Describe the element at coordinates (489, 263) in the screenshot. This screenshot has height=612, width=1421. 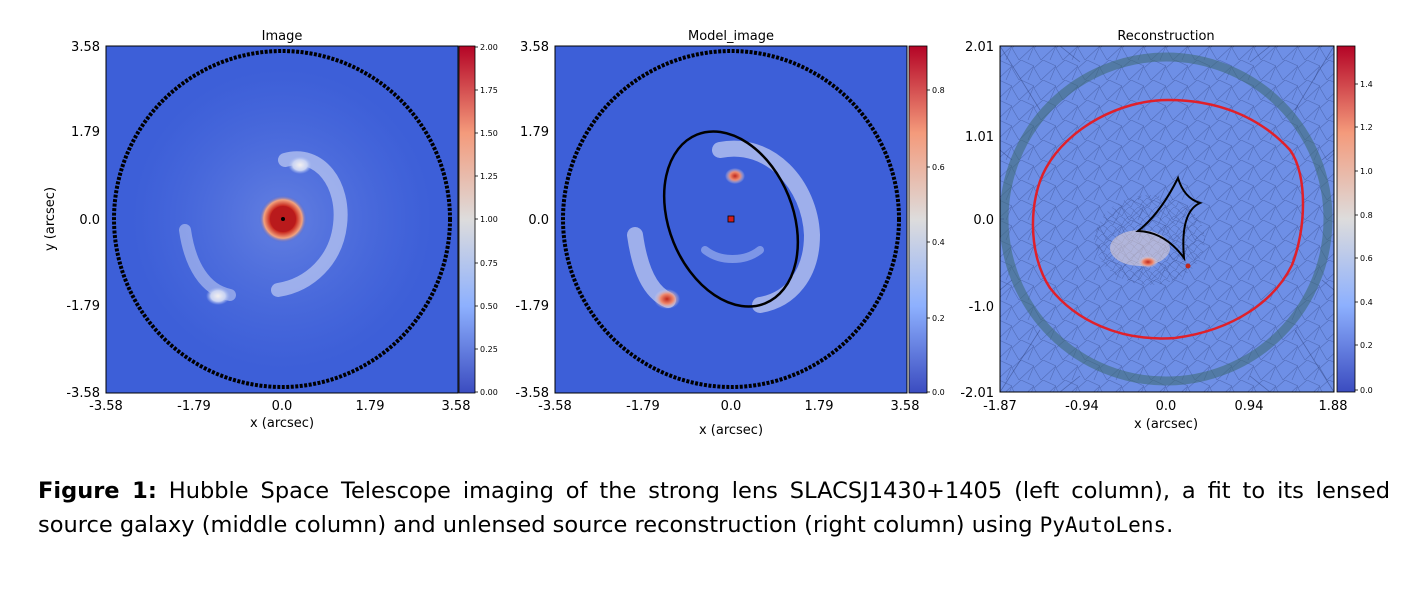
I see `colorbar-tick-label: 0.75` at that location.